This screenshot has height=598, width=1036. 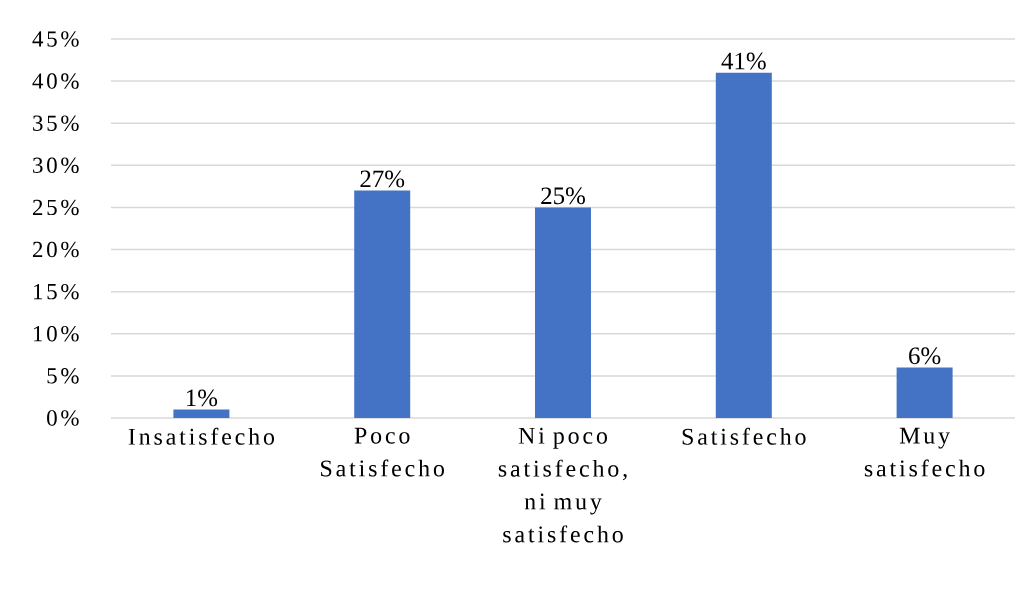 What do you see at coordinates (925, 356) in the screenshot?
I see `data-label: 6%` at bounding box center [925, 356].